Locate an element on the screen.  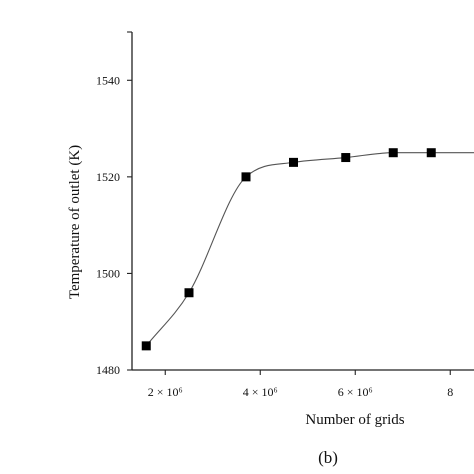
x-tick-label: 2 × 10⁶ is located at coordinates (165, 392).